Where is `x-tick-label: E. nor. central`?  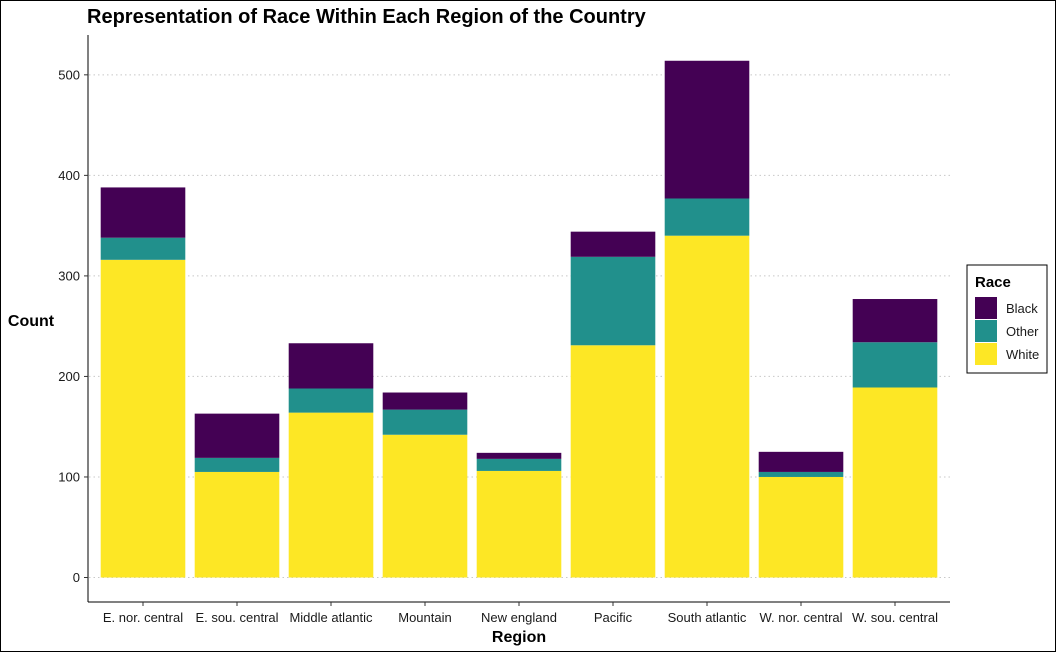 x-tick-label: E. nor. central is located at coordinates (143, 617).